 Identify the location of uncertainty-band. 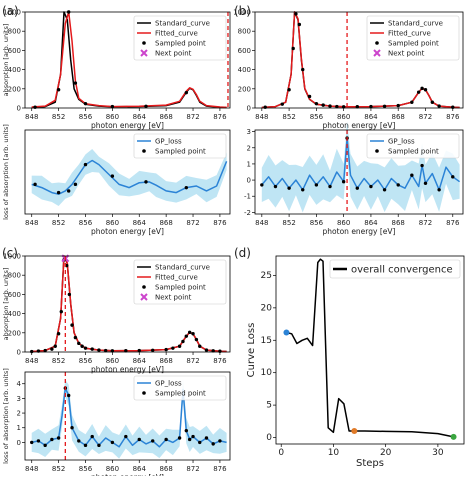
(360, 167).